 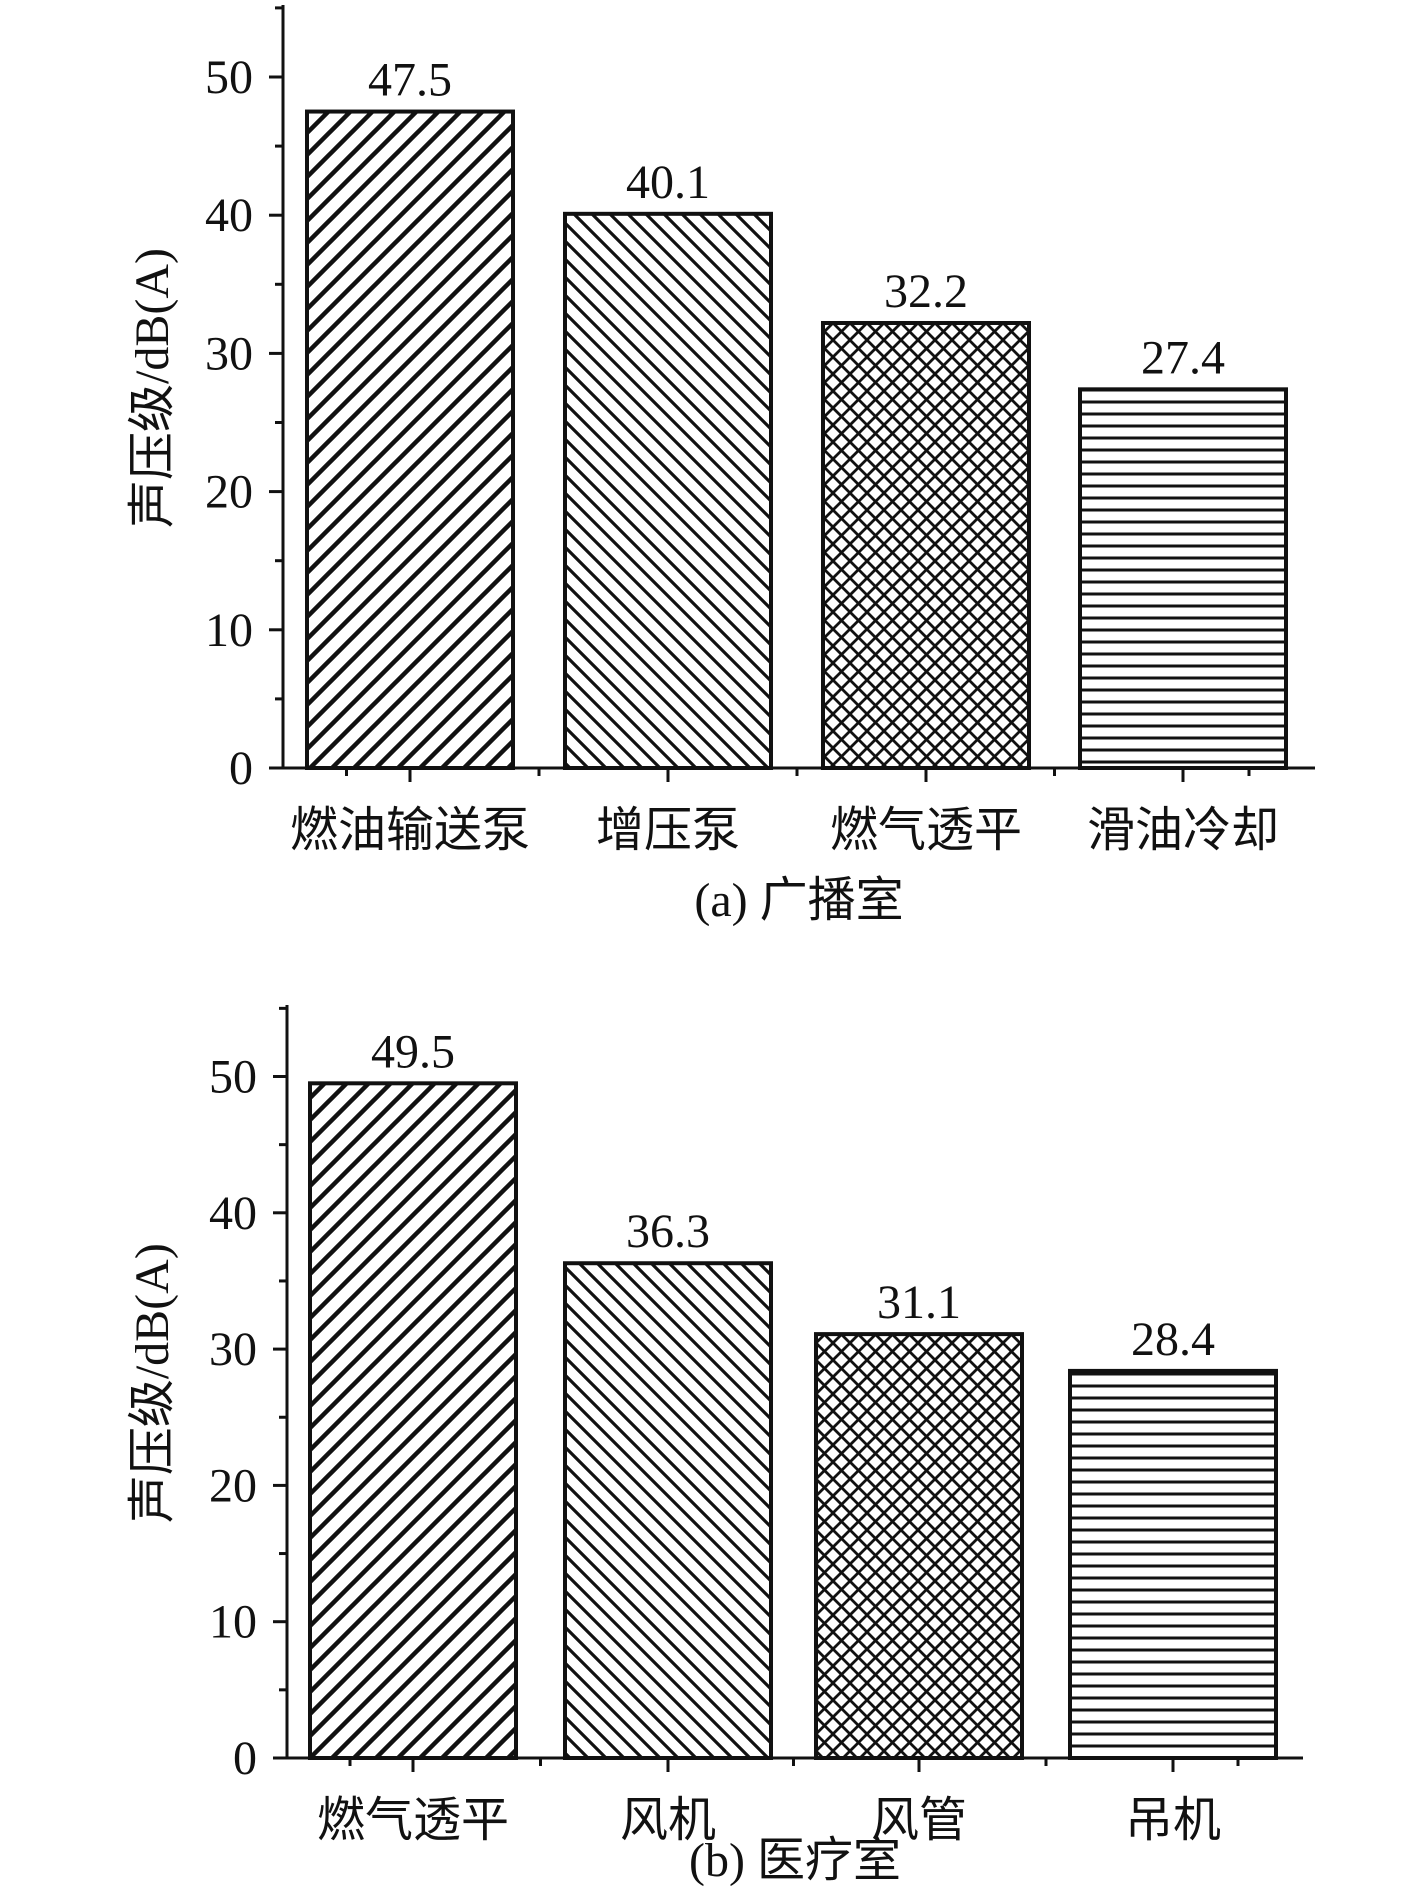 What do you see at coordinates (668, 1231) in the screenshot?
I see `value-label-2: 36.3` at bounding box center [668, 1231].